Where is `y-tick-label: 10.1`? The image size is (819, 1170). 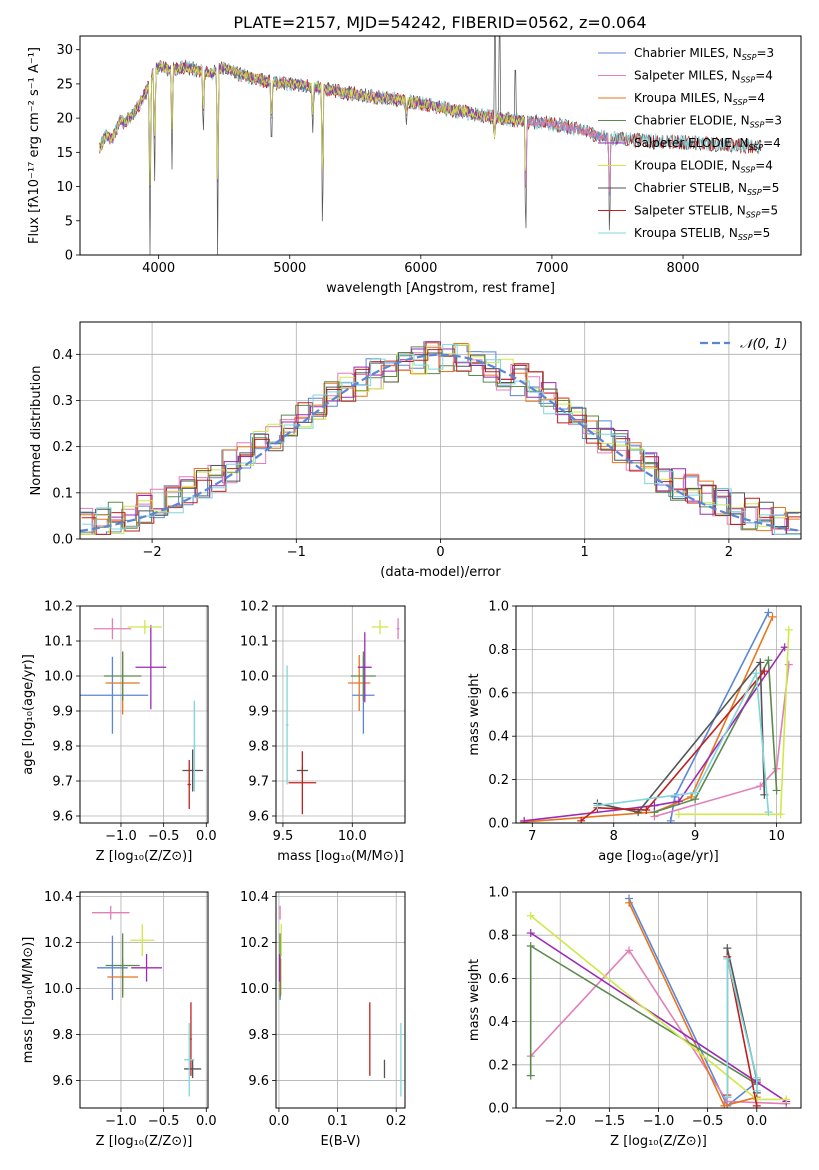
y-tick-label: 10.1 is located at coordinates (254, 642).